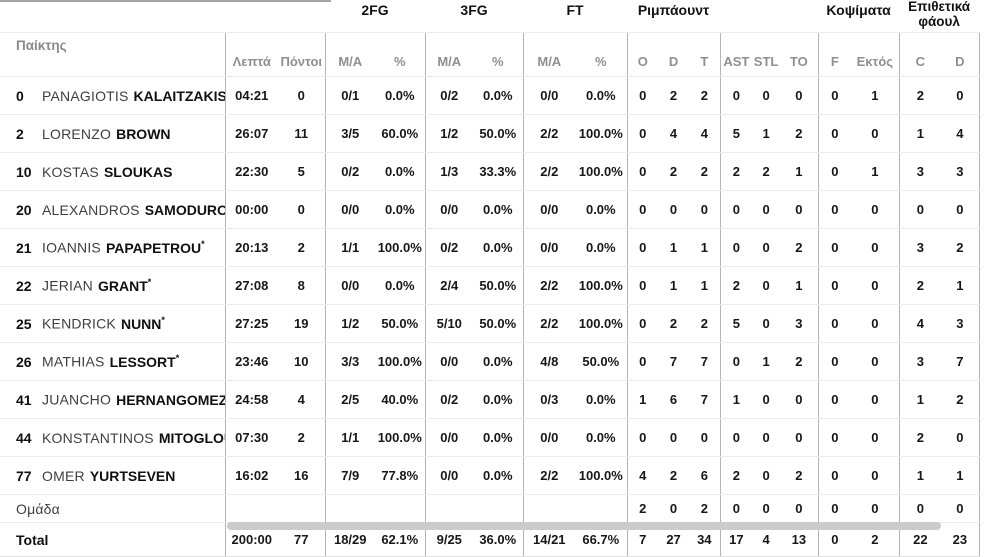 The width and height of the screenshot is (986, 557). I want to click on player-number: 77, so click(24, 475).